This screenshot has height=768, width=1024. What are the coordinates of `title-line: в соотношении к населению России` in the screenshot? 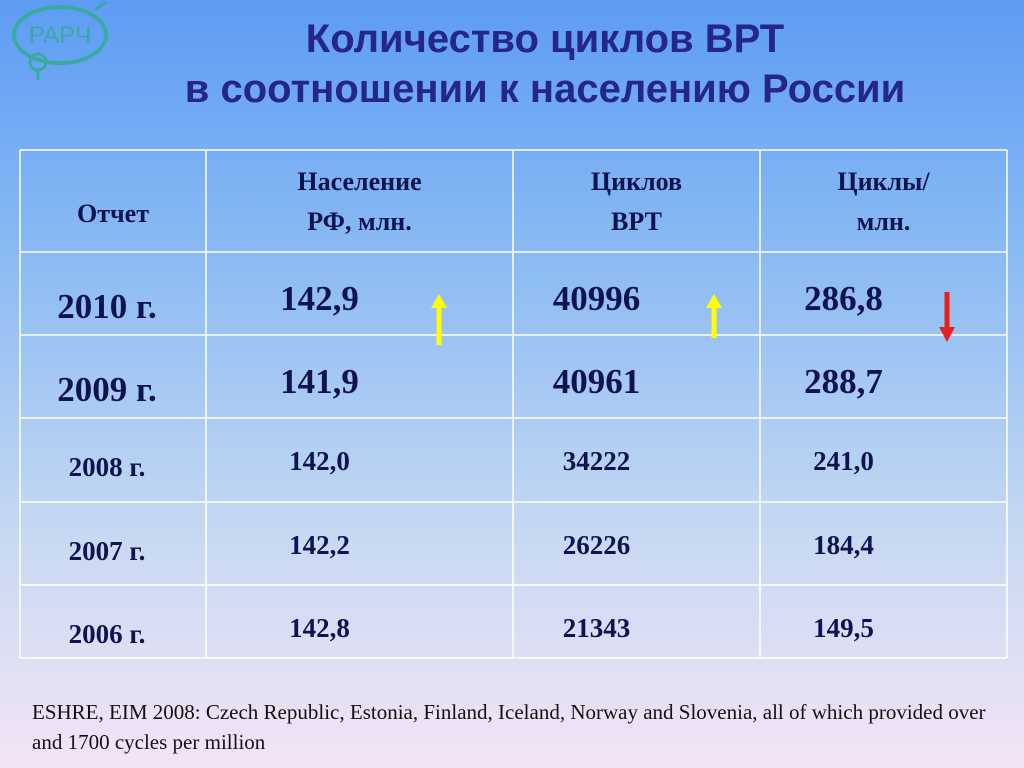 It's located at (545, 89).